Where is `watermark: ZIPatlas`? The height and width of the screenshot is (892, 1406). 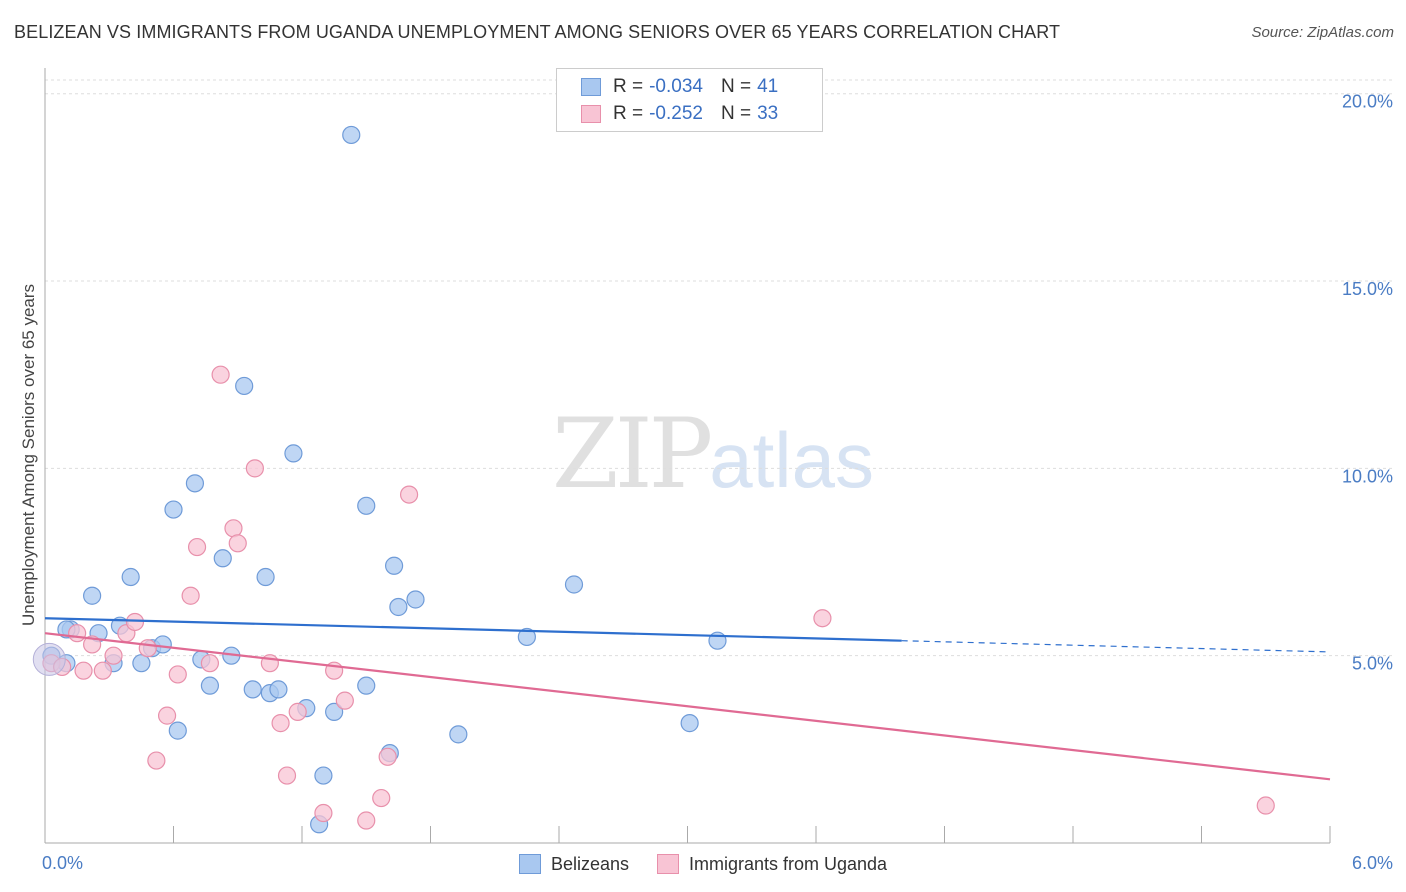
watermark: ZIPatlas is located at coordinates (713, 454).